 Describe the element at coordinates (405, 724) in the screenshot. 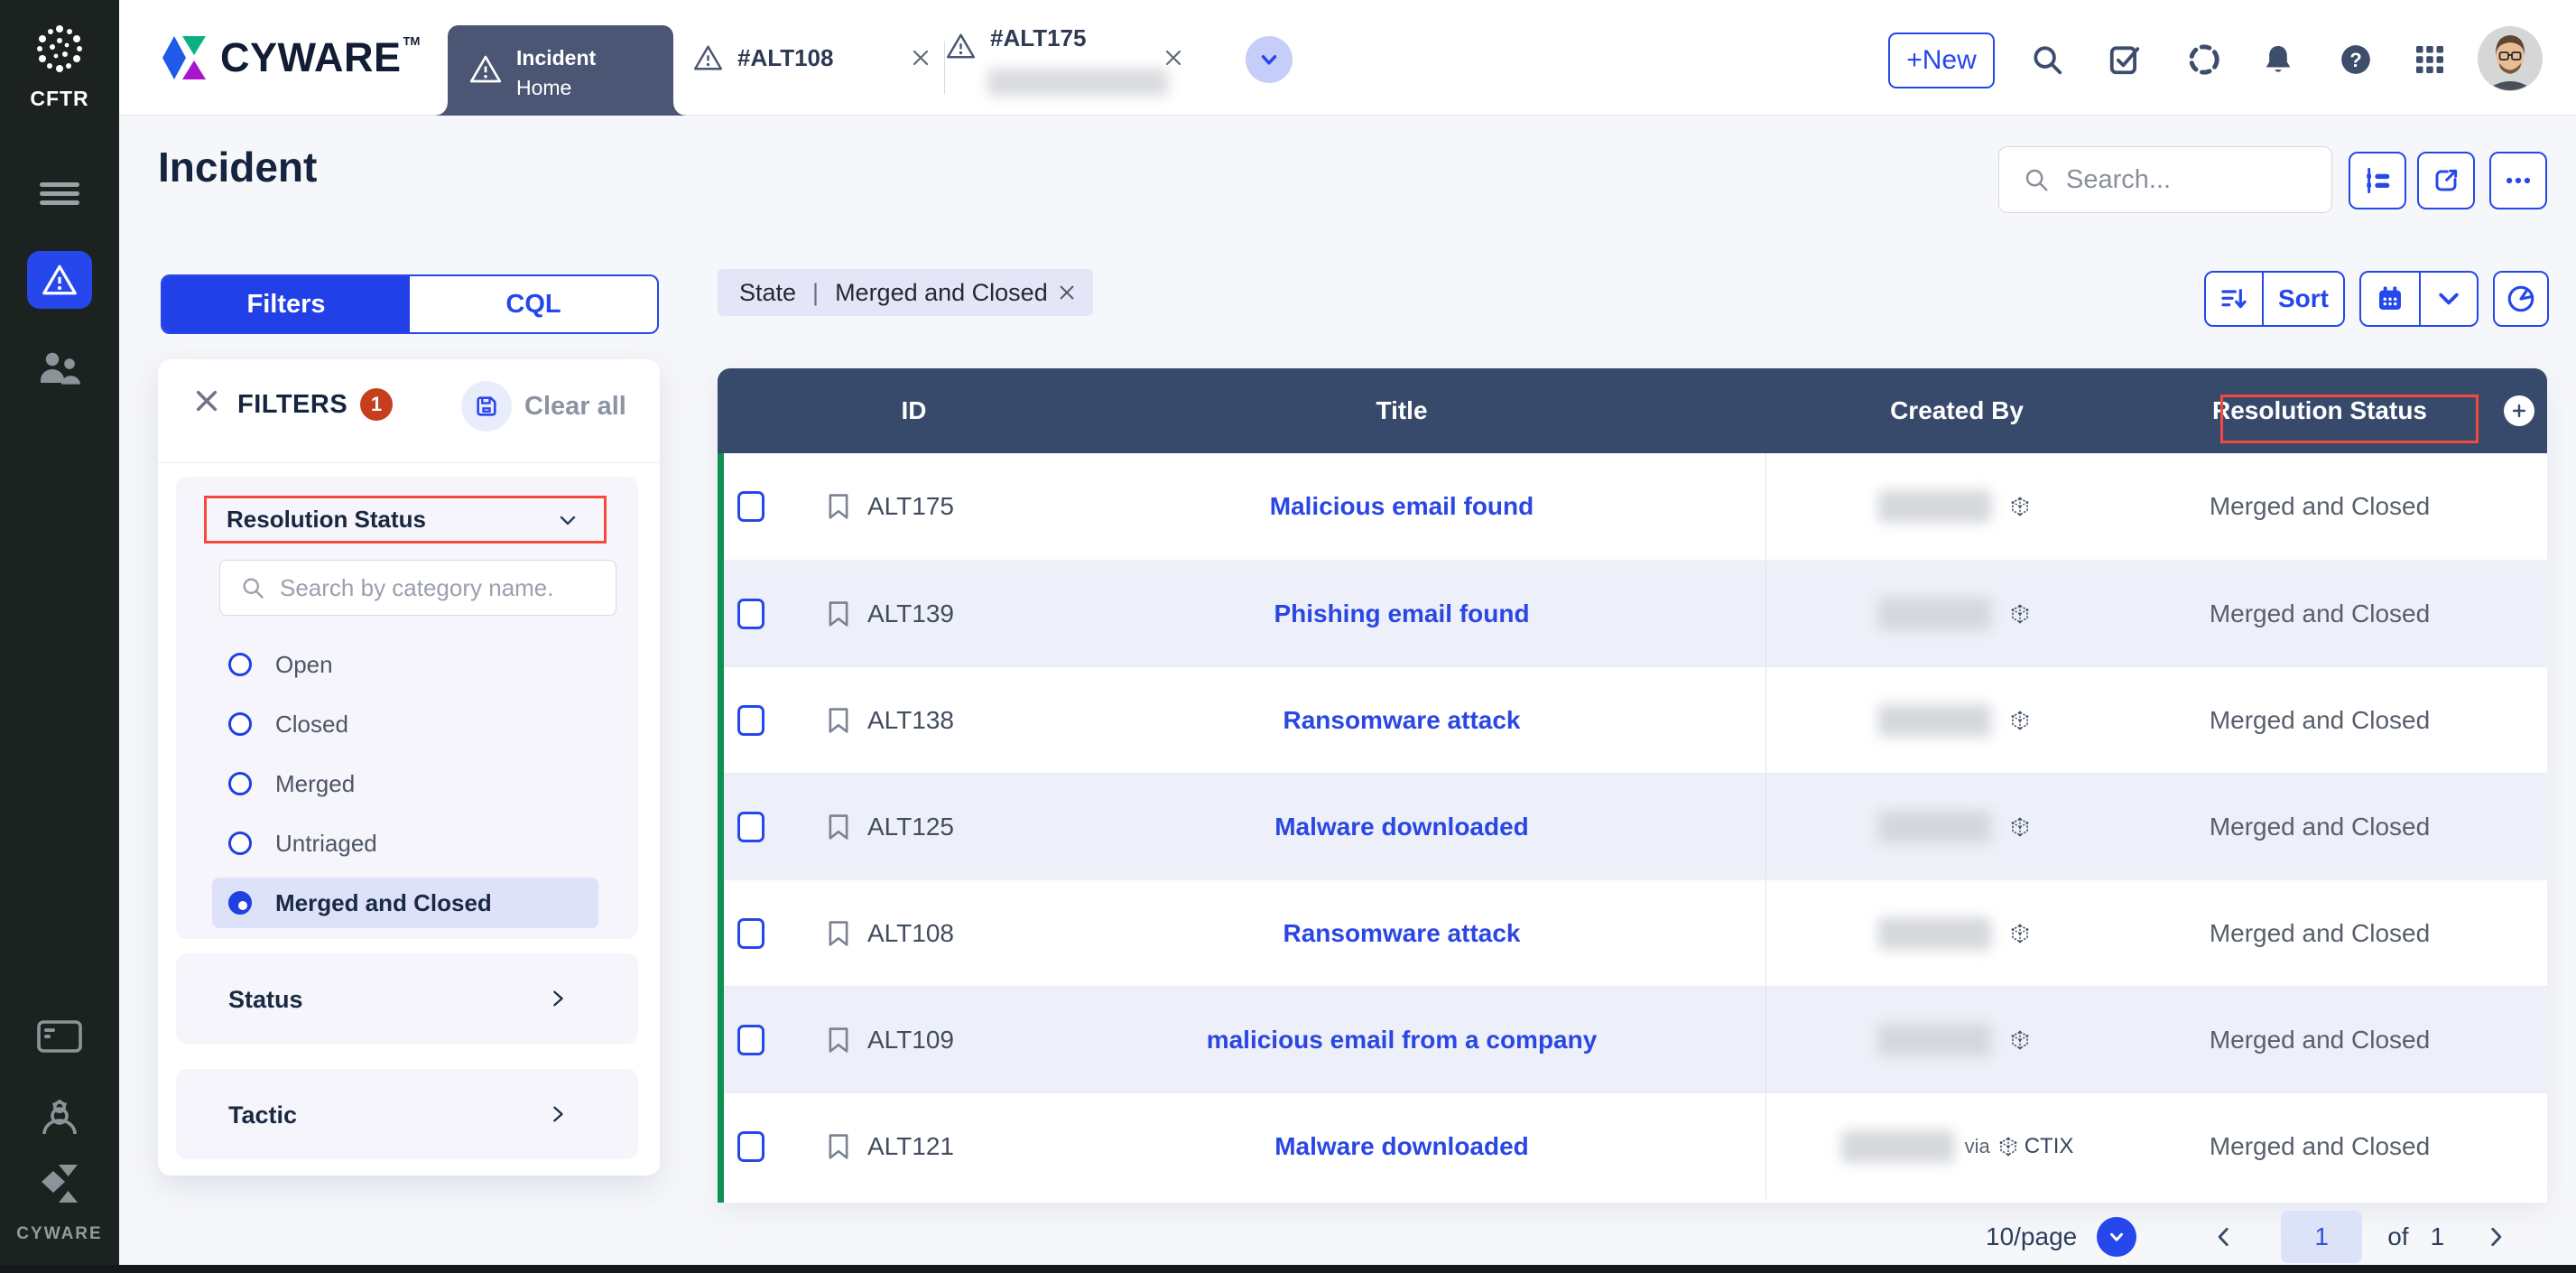

I see `resolution-option-closed: Closed` at that location.